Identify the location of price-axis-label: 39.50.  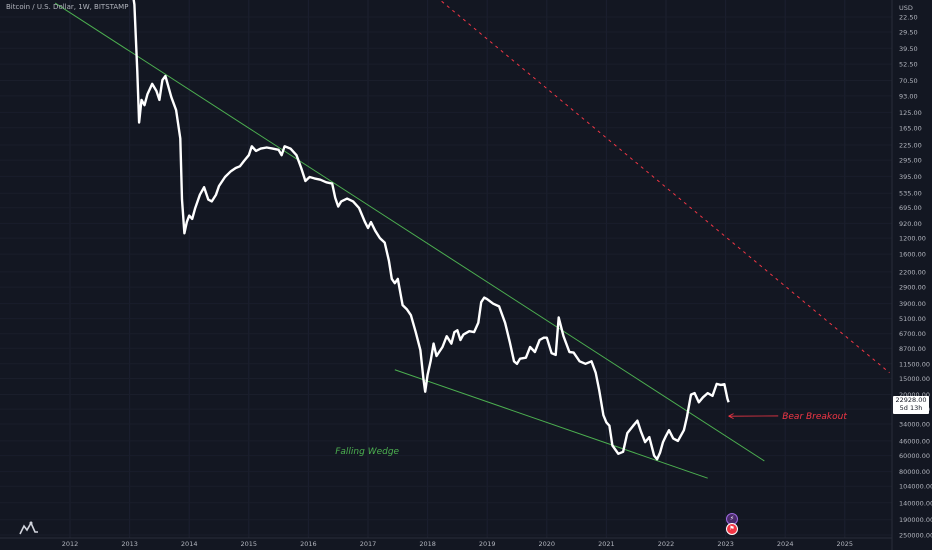
(908, 49).